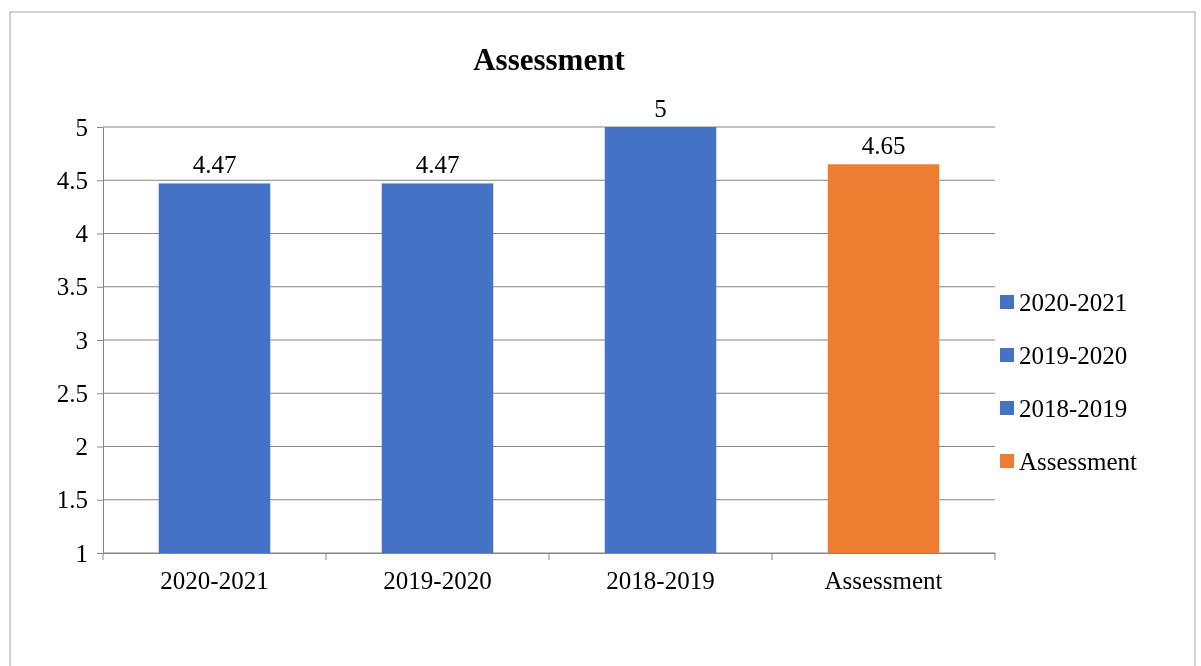  Describe the element at coordinates (549, 59) in the screenshot. I see `chart-title: Assessment` at that location.